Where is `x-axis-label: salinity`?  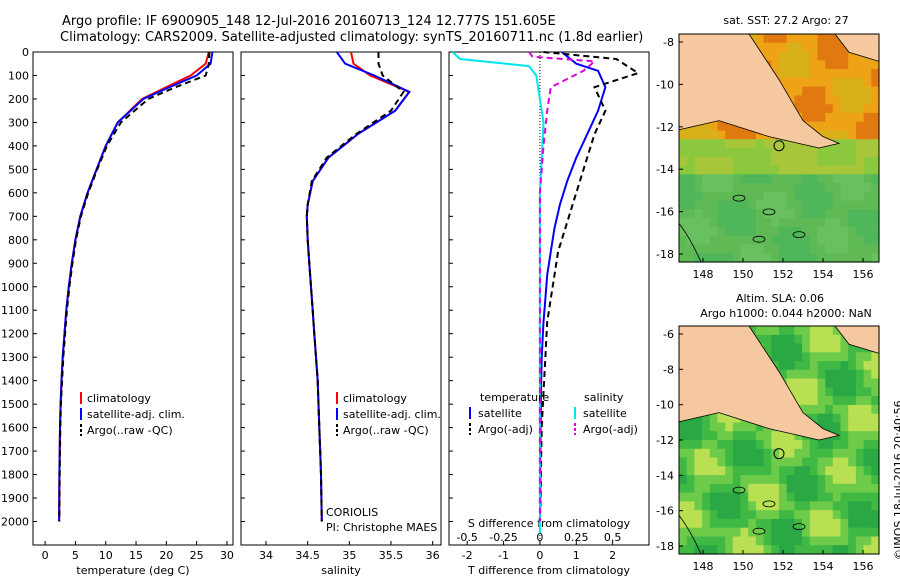 x-axis-label: salinity is located at coordinates (341, 570).